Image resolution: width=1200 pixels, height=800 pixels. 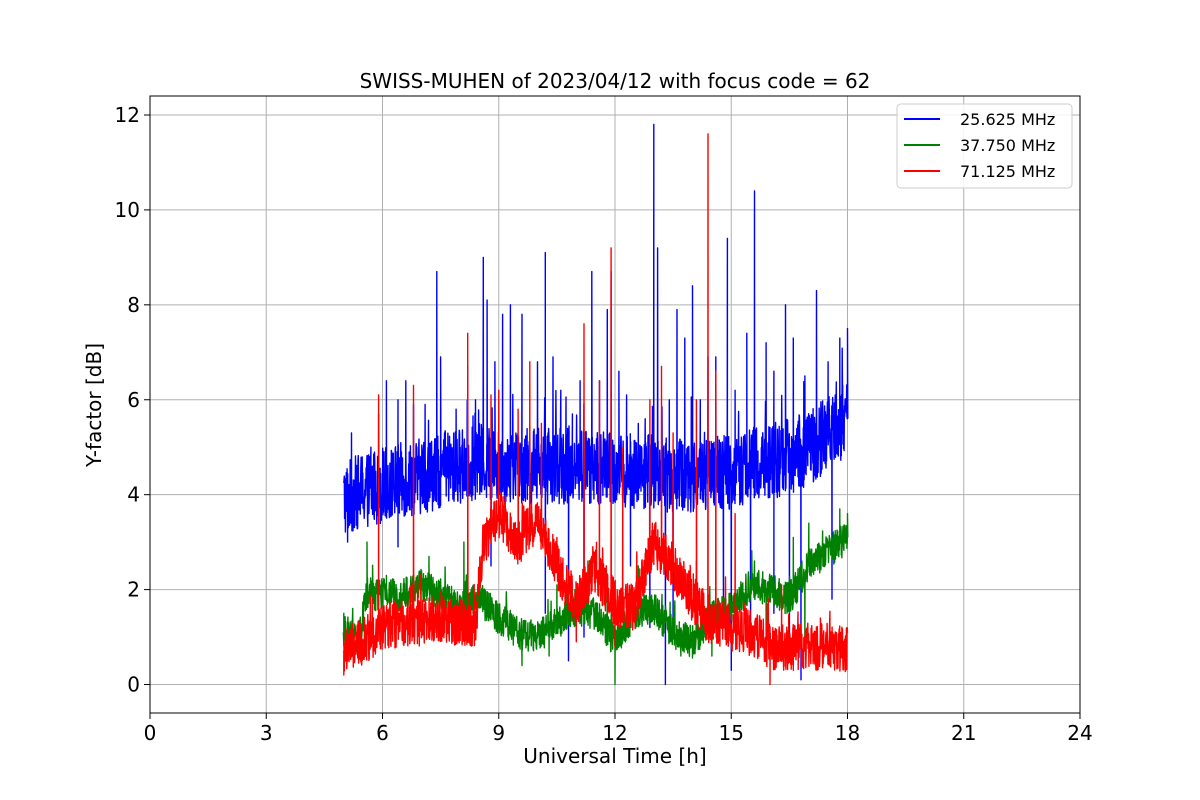 I want to click on x-tick-label: 9, so click(x=498, y=733).